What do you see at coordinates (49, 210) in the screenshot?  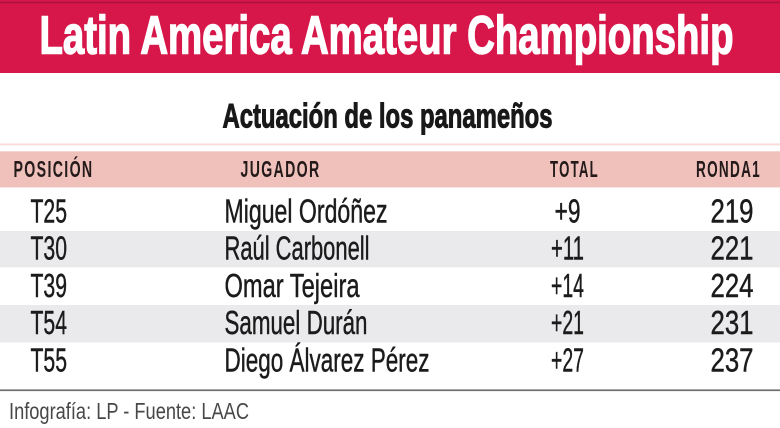 I see `svg-text: T25` at bounding box center [49, 210].